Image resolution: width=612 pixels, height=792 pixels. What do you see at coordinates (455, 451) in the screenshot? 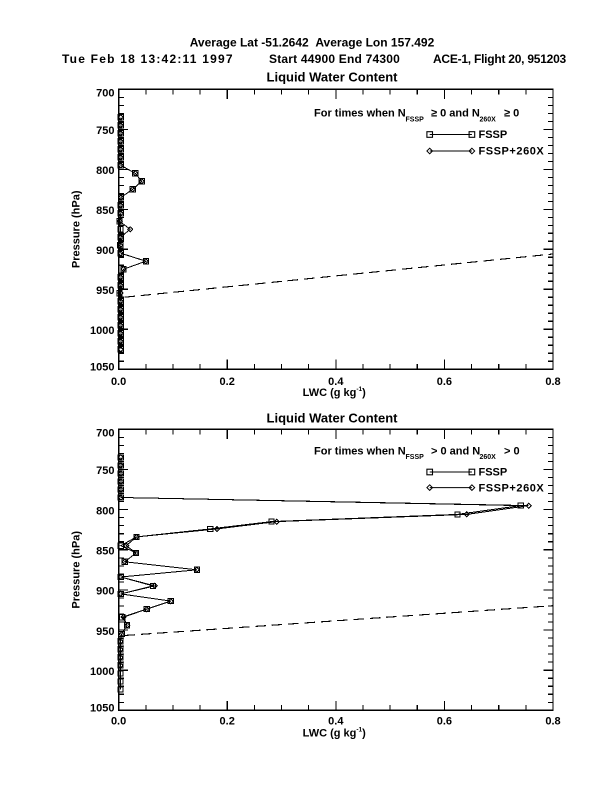
I see `svg-text: > 0 and N` at bounding box center [455, 451].